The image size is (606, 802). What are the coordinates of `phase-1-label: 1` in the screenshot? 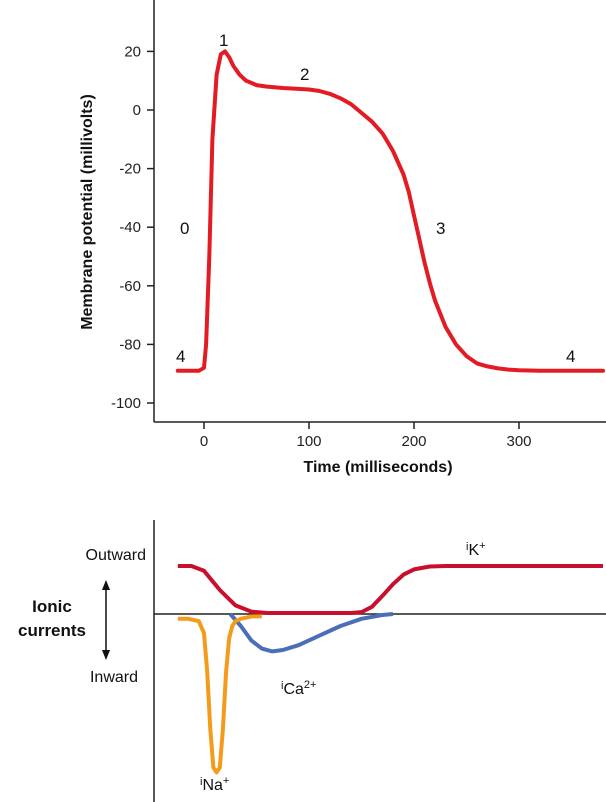 It's located at (223, 40).